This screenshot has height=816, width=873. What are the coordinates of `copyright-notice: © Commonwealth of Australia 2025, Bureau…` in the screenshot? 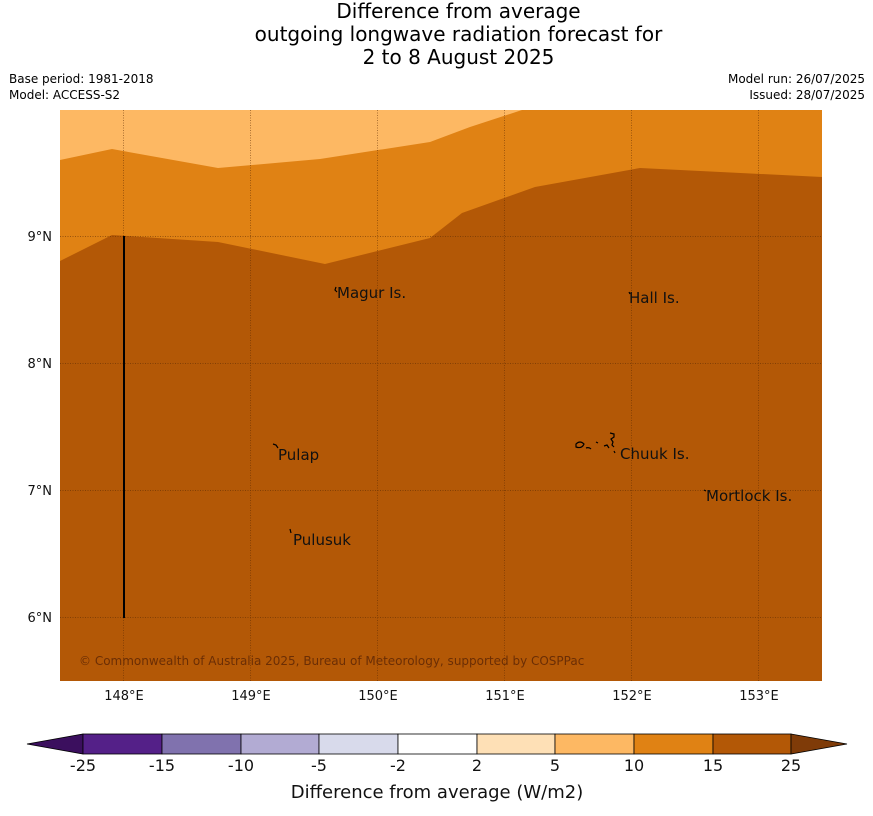 It's located at (331, 661).